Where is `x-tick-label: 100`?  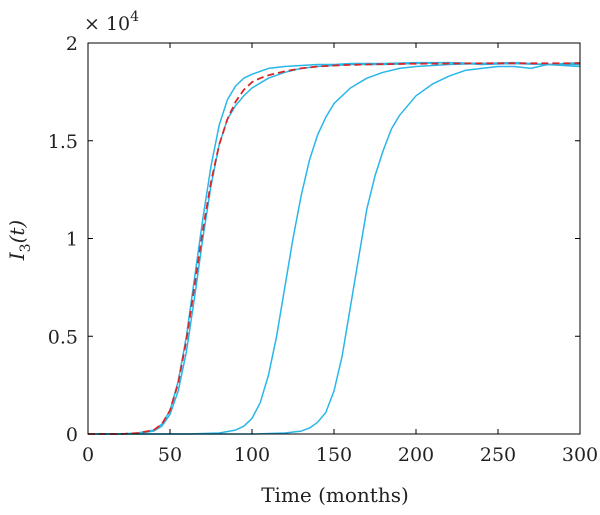 x-tick-label: 100 is located at coordinates (252, 455).